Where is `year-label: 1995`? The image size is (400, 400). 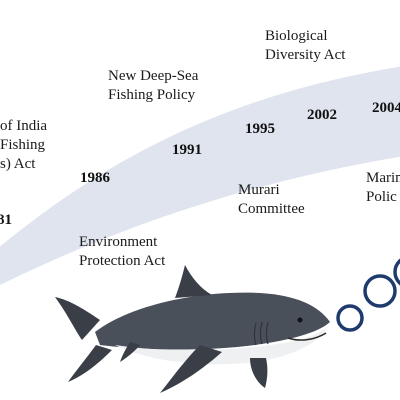 year-label: 1995 is located at coordinates (260, 129).